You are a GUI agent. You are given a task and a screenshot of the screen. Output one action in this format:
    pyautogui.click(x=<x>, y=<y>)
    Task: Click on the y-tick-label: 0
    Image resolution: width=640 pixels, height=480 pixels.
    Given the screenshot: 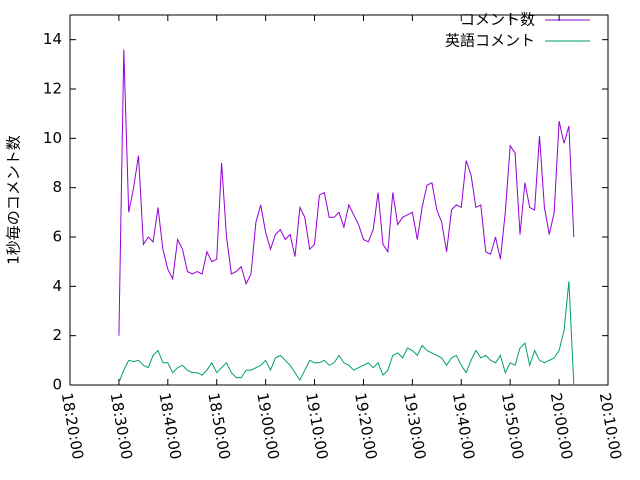 What is the action you would take?
    pyautogui.click(x=57, y=385)
    